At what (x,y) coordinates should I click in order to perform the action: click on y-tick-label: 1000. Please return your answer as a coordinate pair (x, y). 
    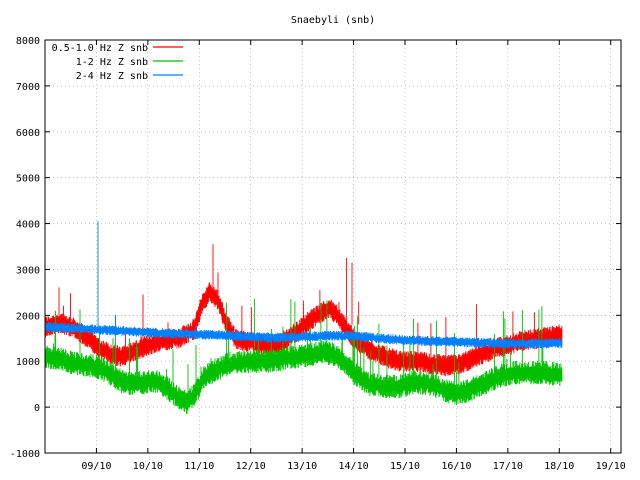
    Looking at the image, I should click on (28, 362).